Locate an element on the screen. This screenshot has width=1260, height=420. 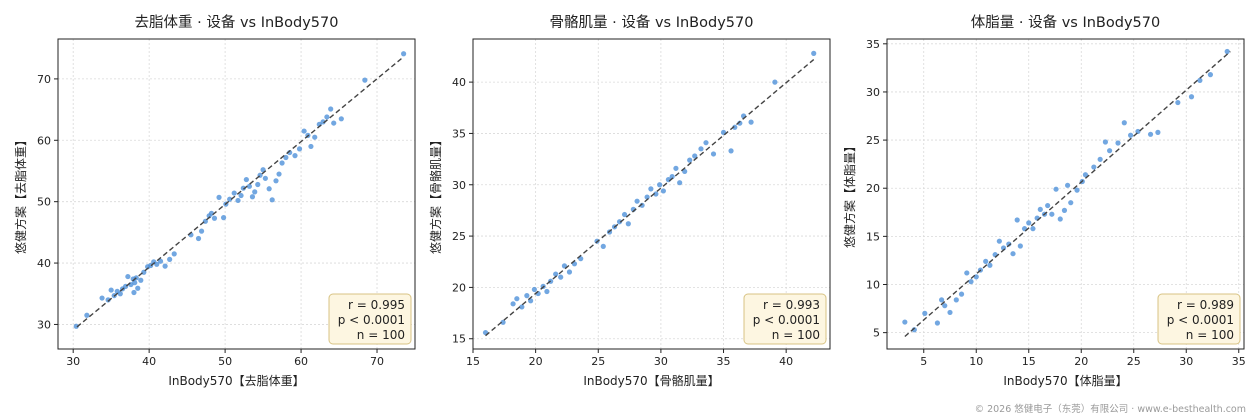
stats-r: r = 0.993 is located at coordinates (791, 305).